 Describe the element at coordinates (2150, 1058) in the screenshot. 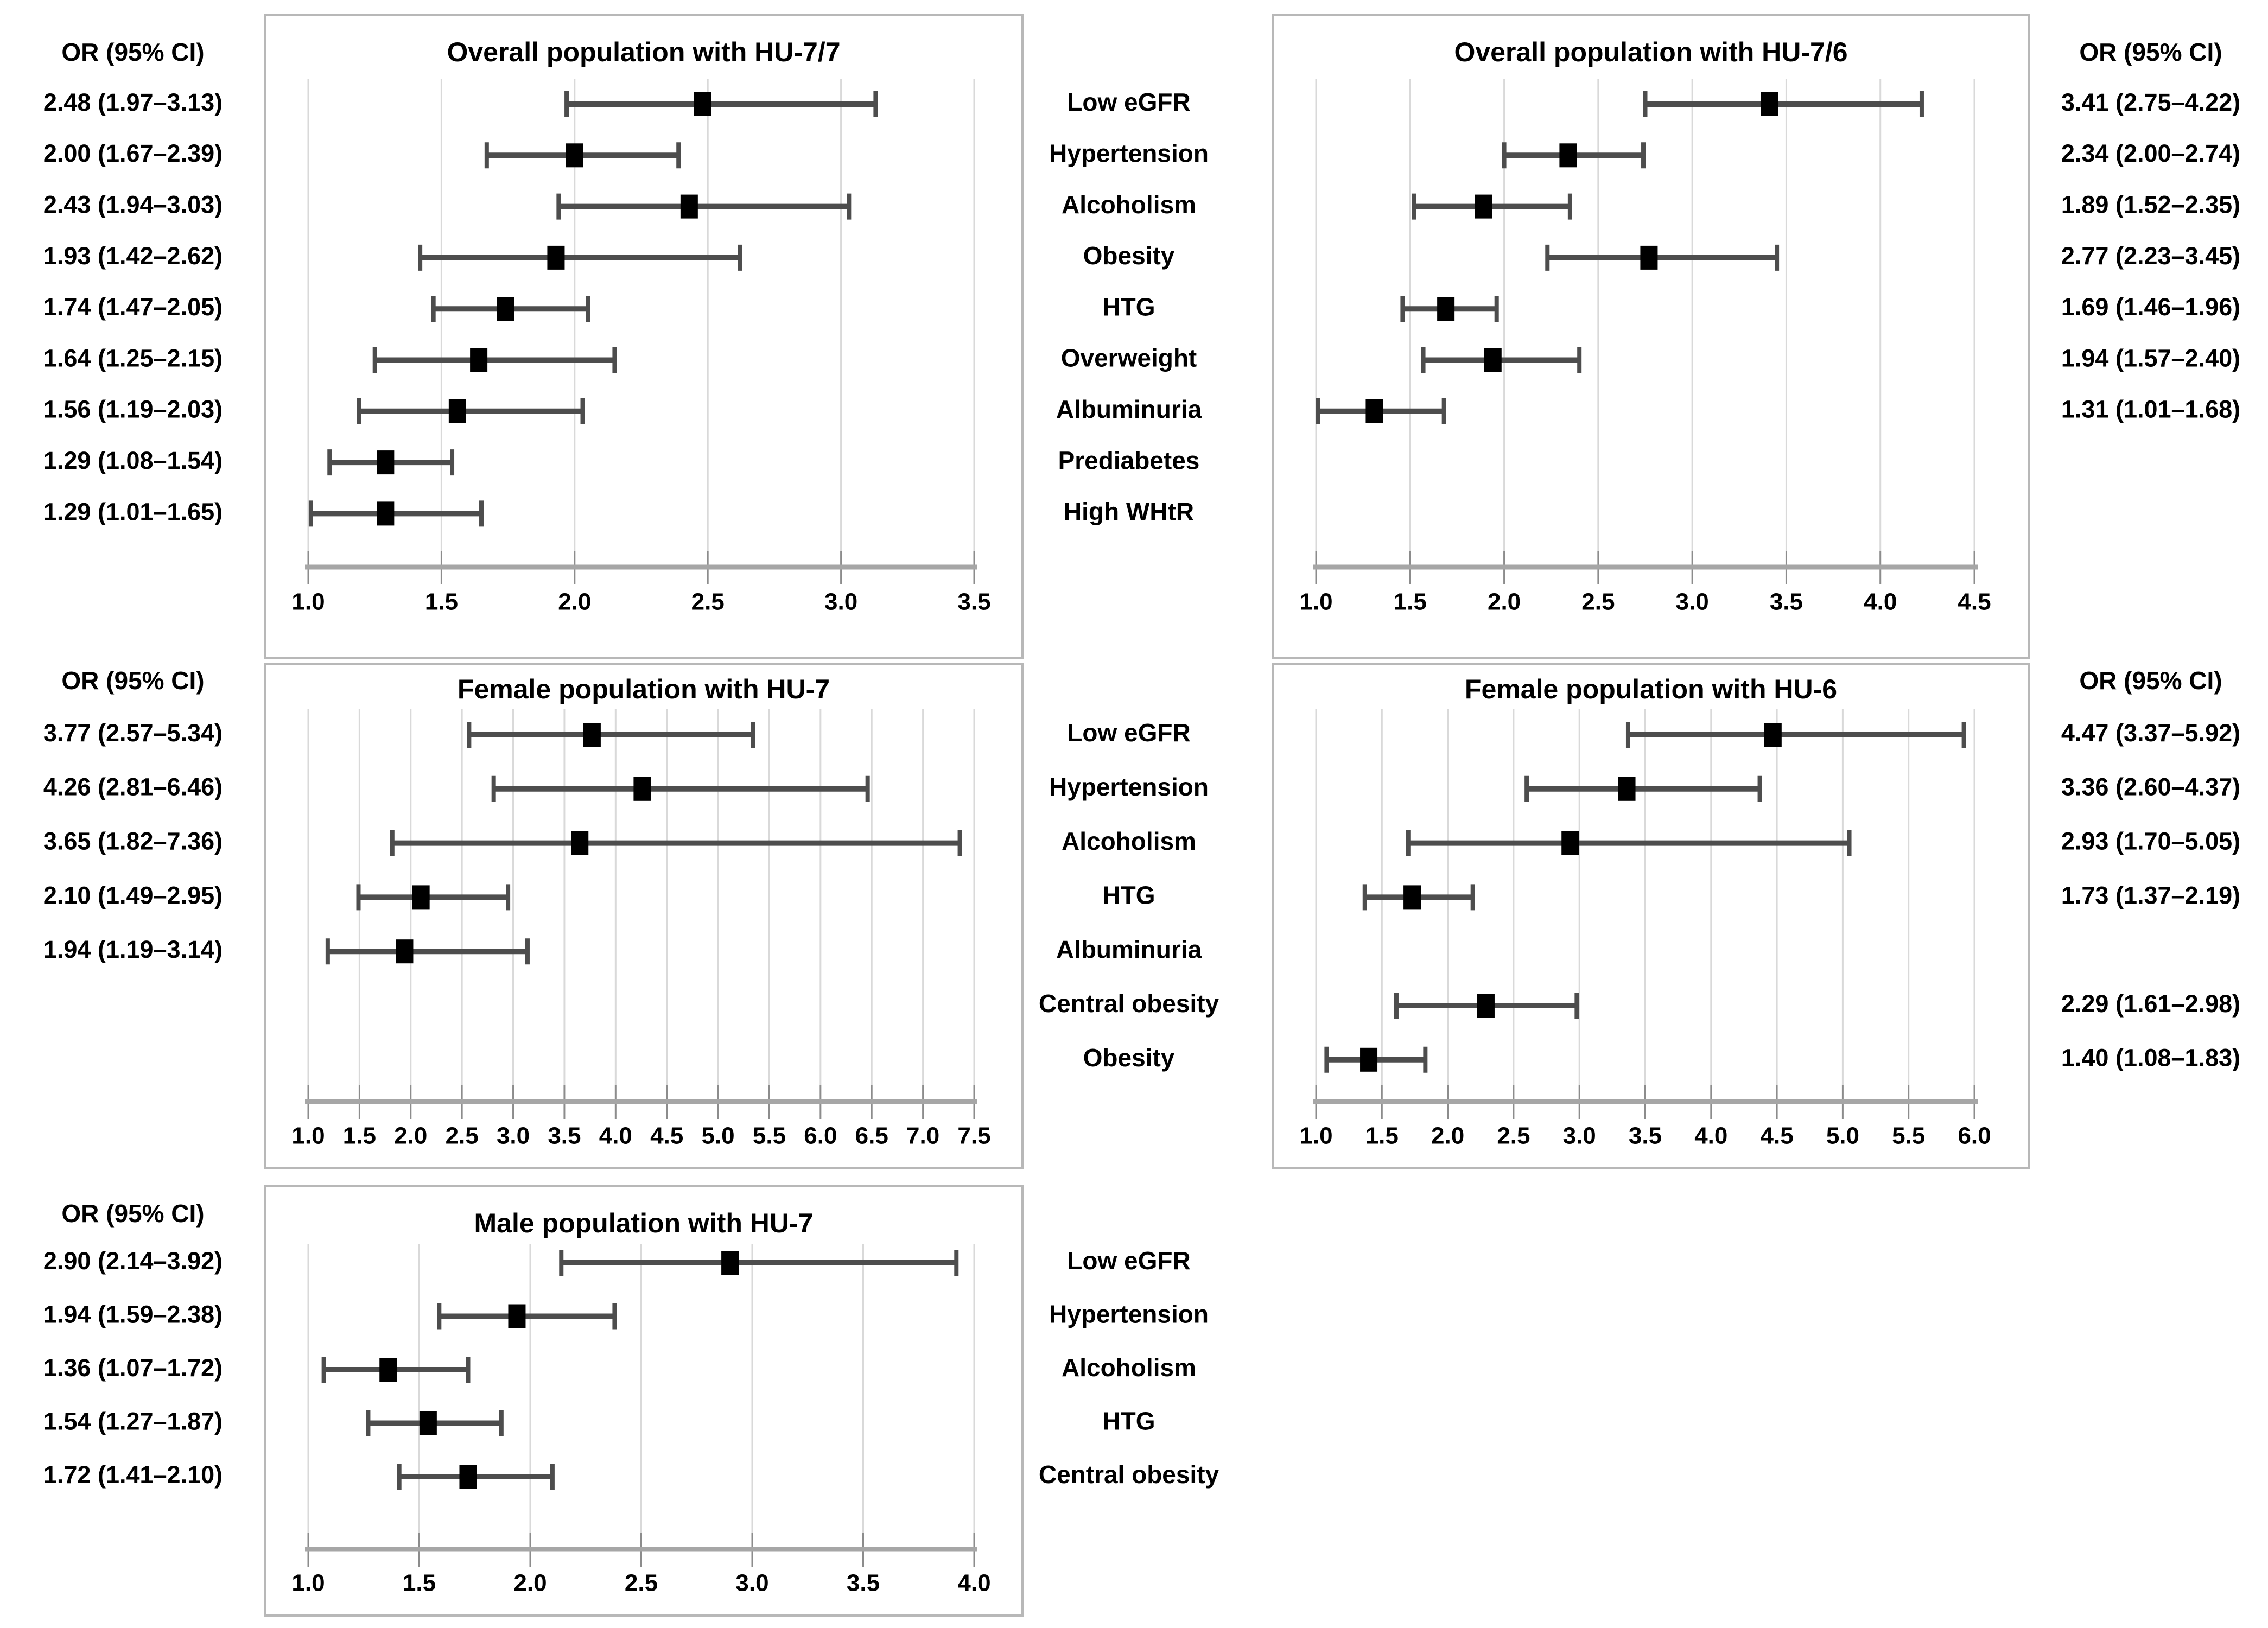

I see `or-value: 1.40 (1.08–1.83)` at that location.